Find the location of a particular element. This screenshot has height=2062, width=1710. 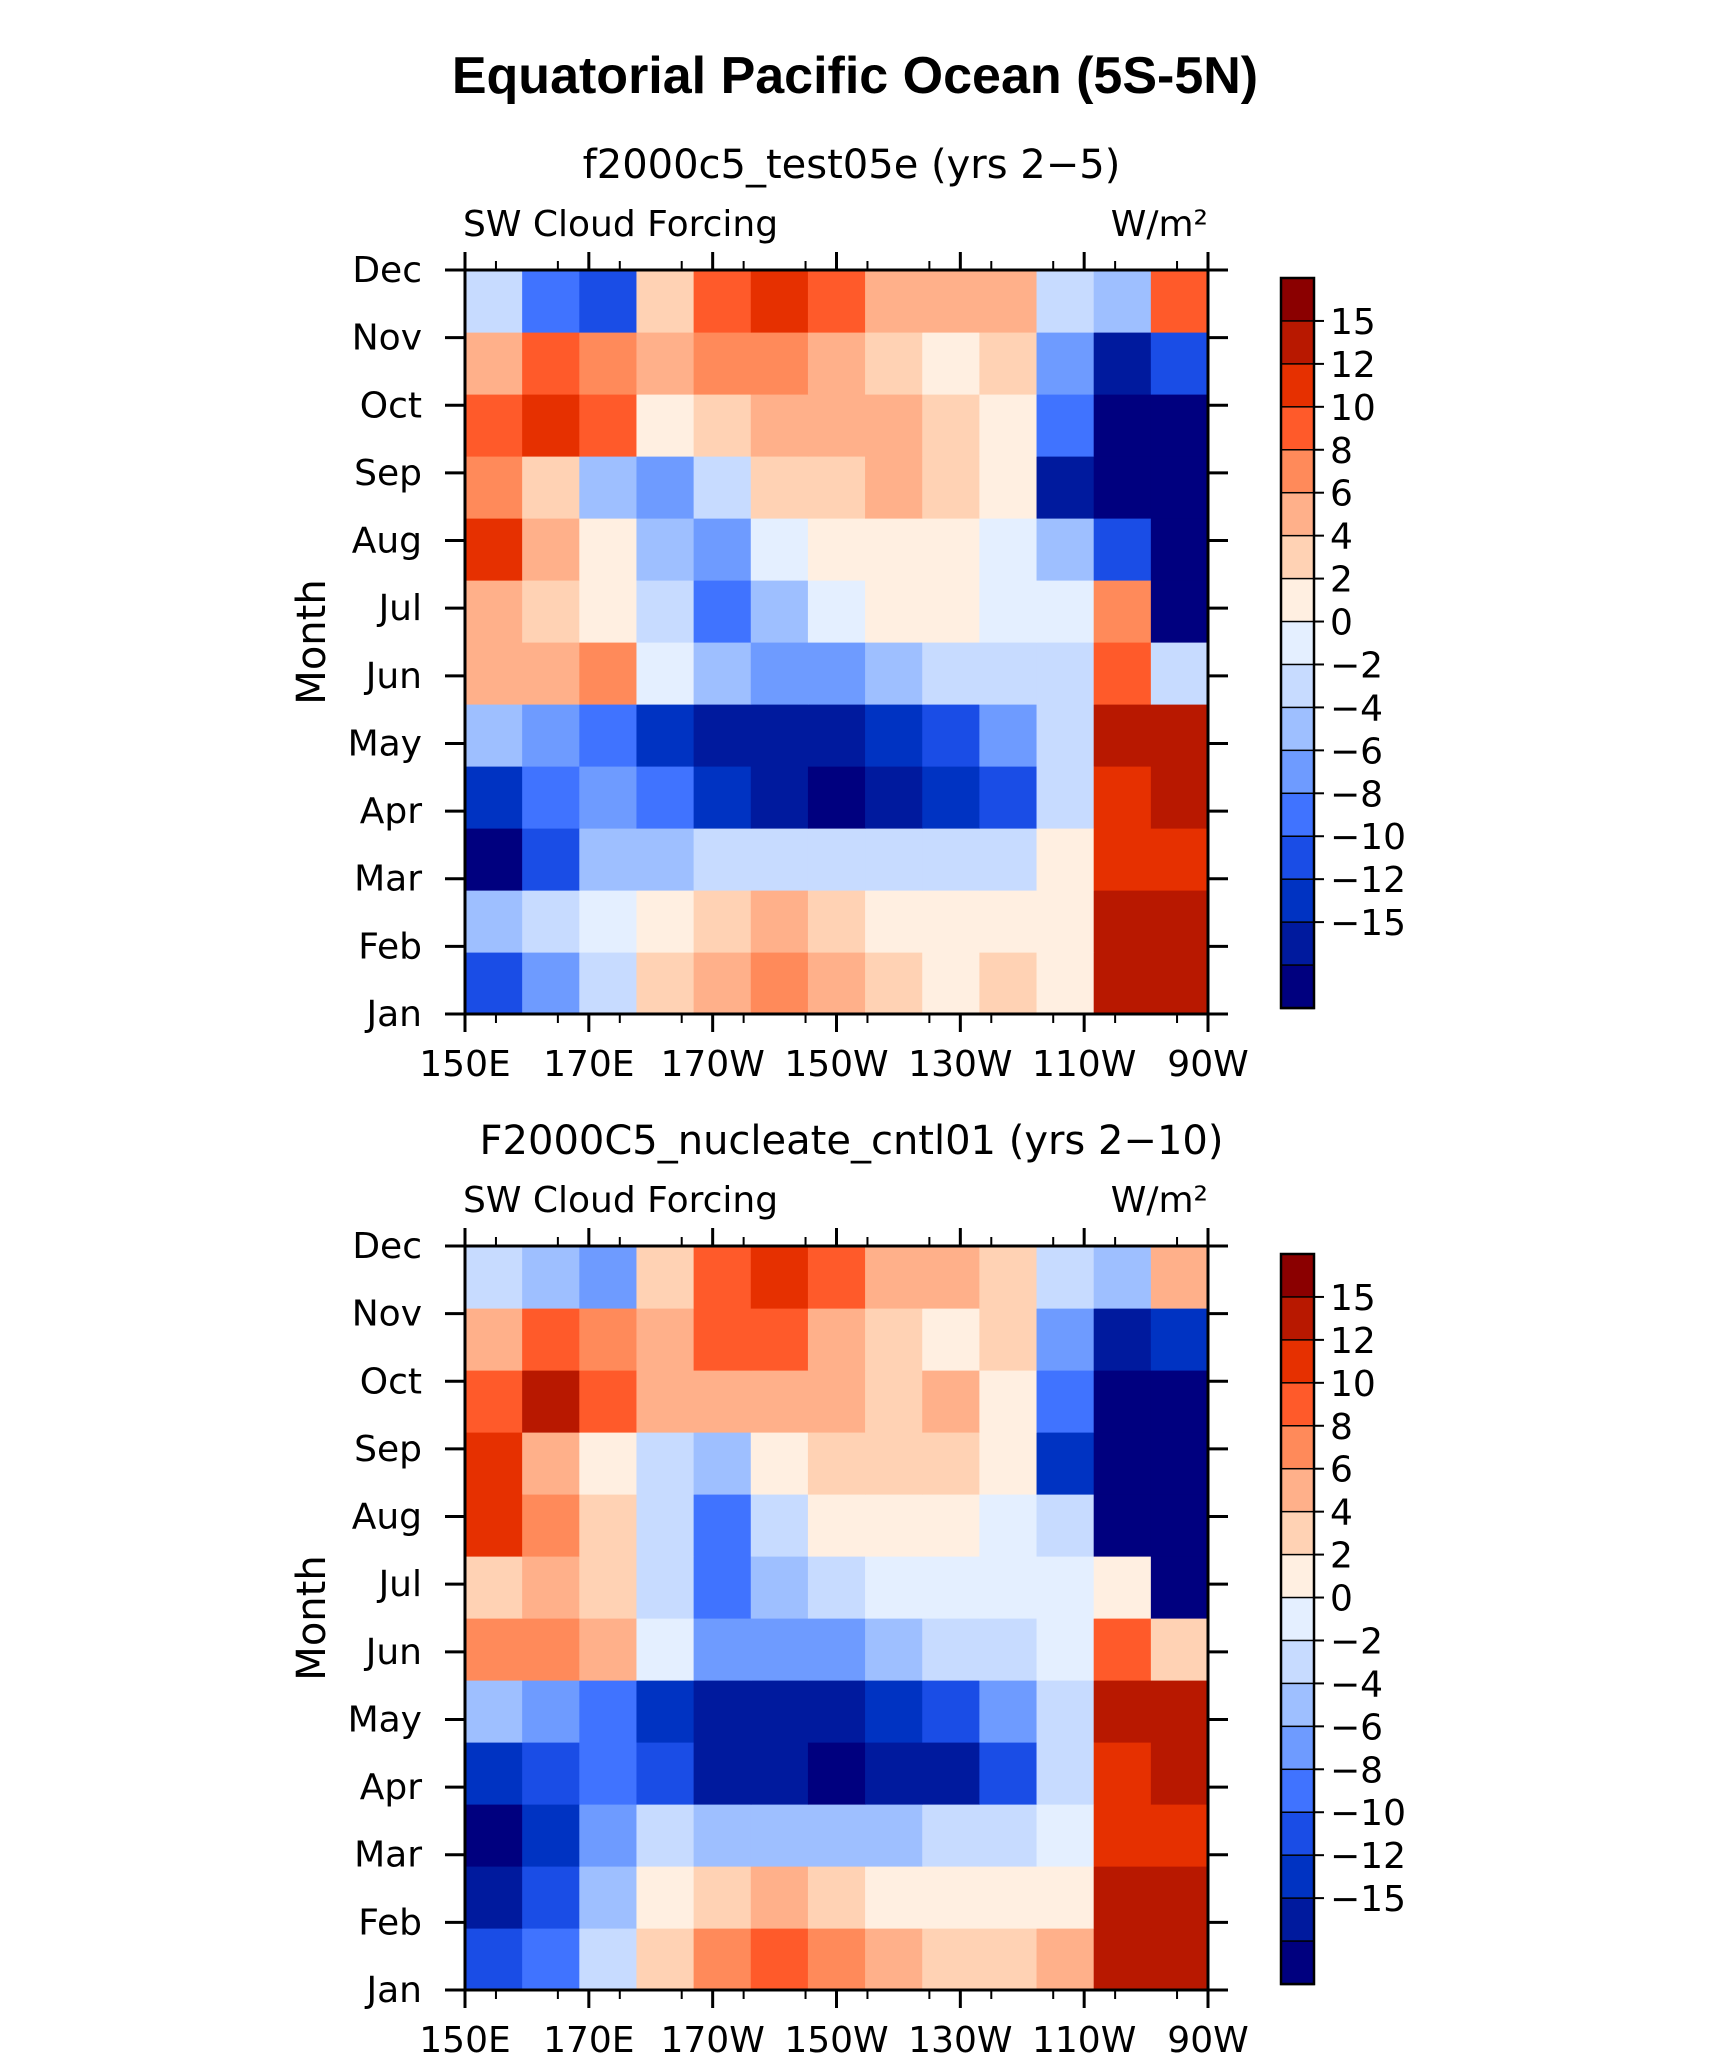

colorbar-label: −6 is located at coordinates (1356, 751).